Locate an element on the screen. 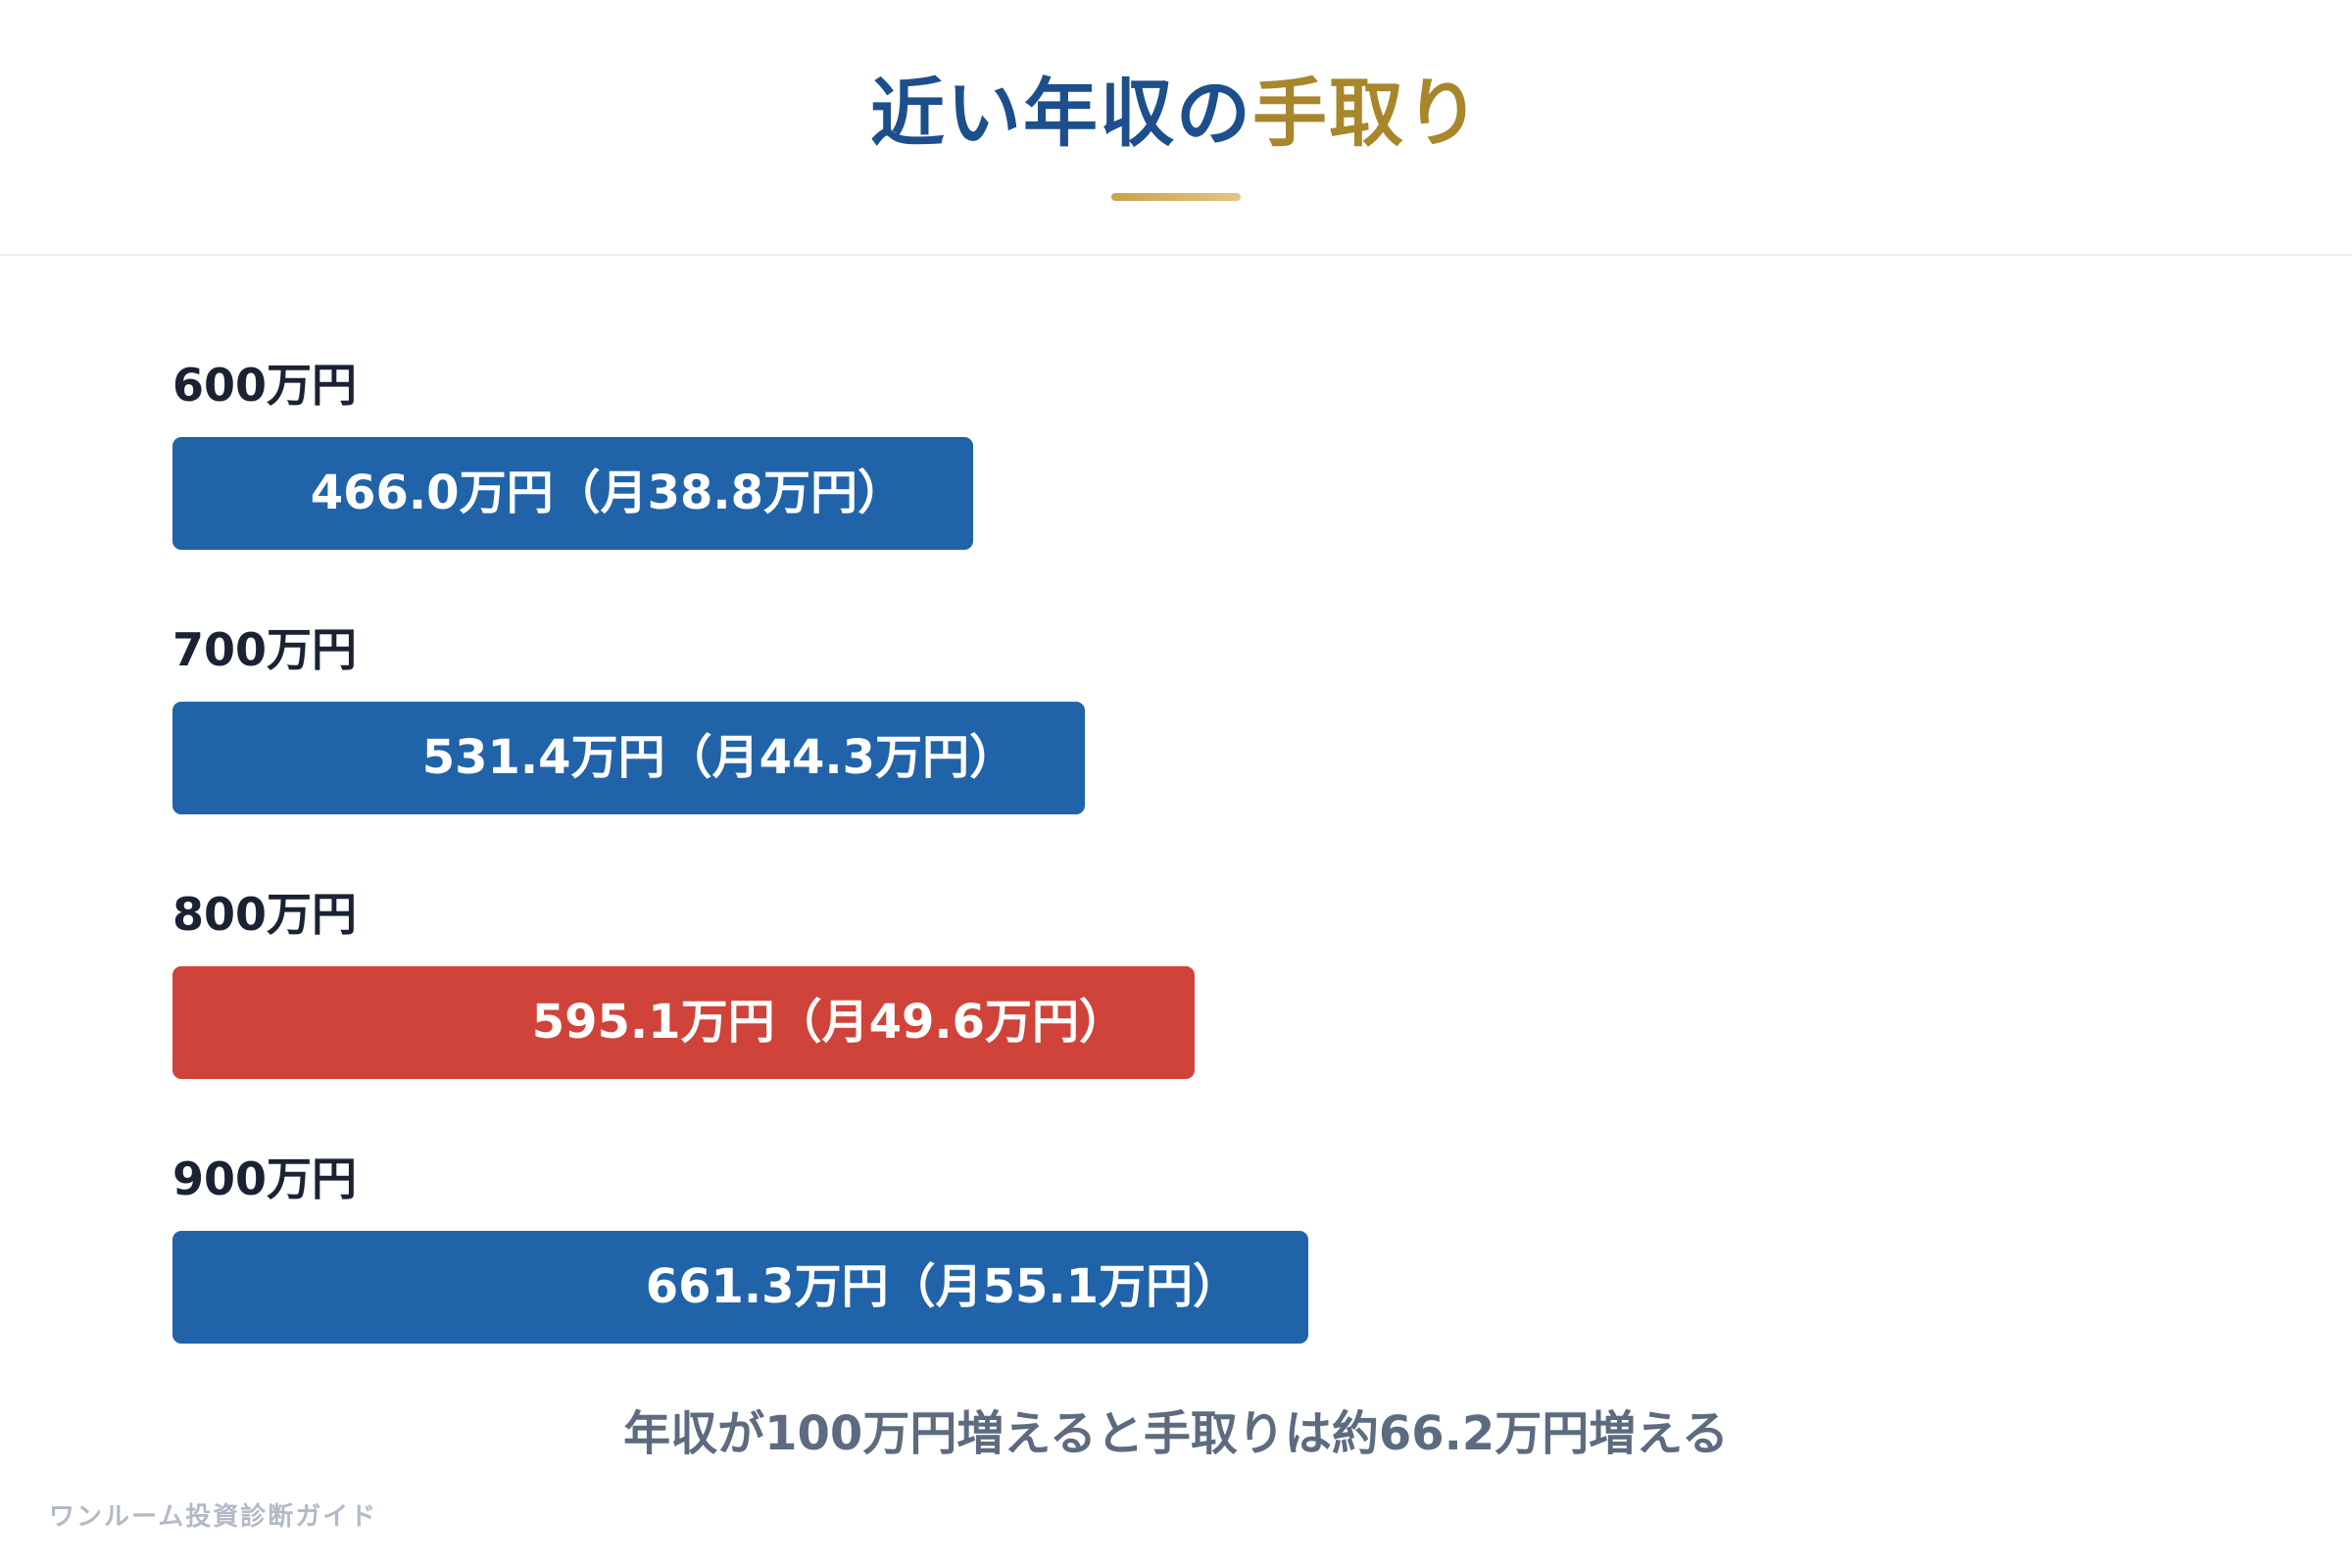 The width and height of the screenshot is (2352, 1568). bar-value-label: 595.1万円（月49.6万円） is located at coordinates (828, 1022).